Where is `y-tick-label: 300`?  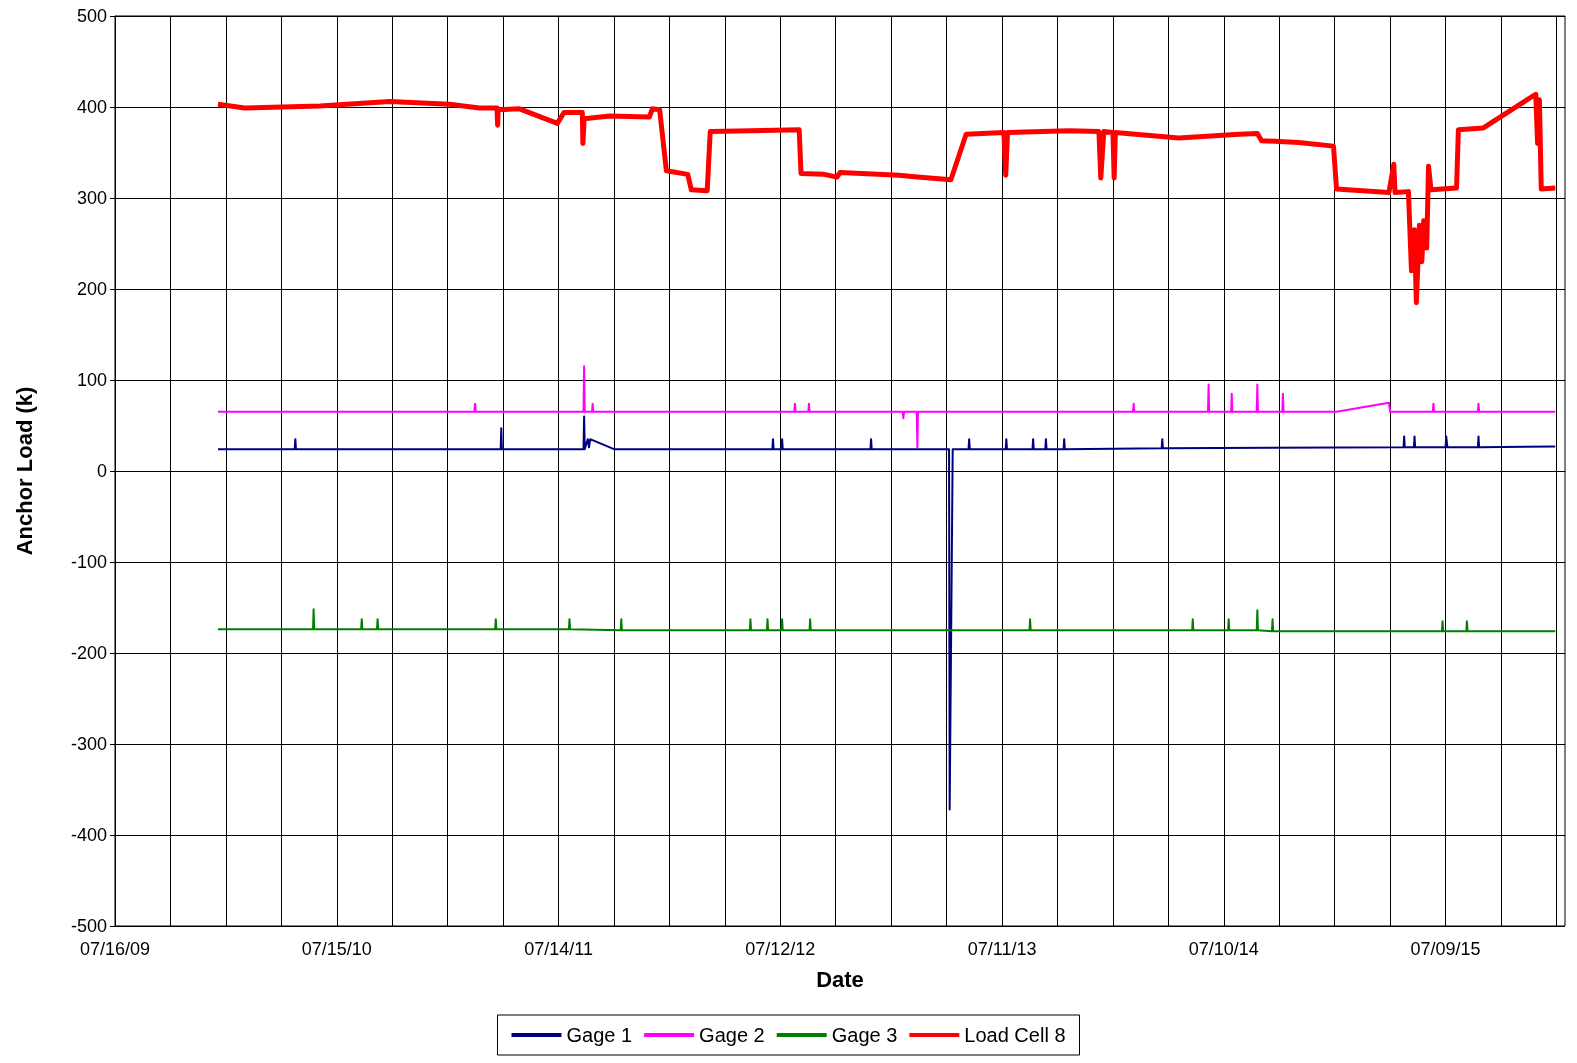
y-tick-label: 300 is located at coordinates (91, 198).